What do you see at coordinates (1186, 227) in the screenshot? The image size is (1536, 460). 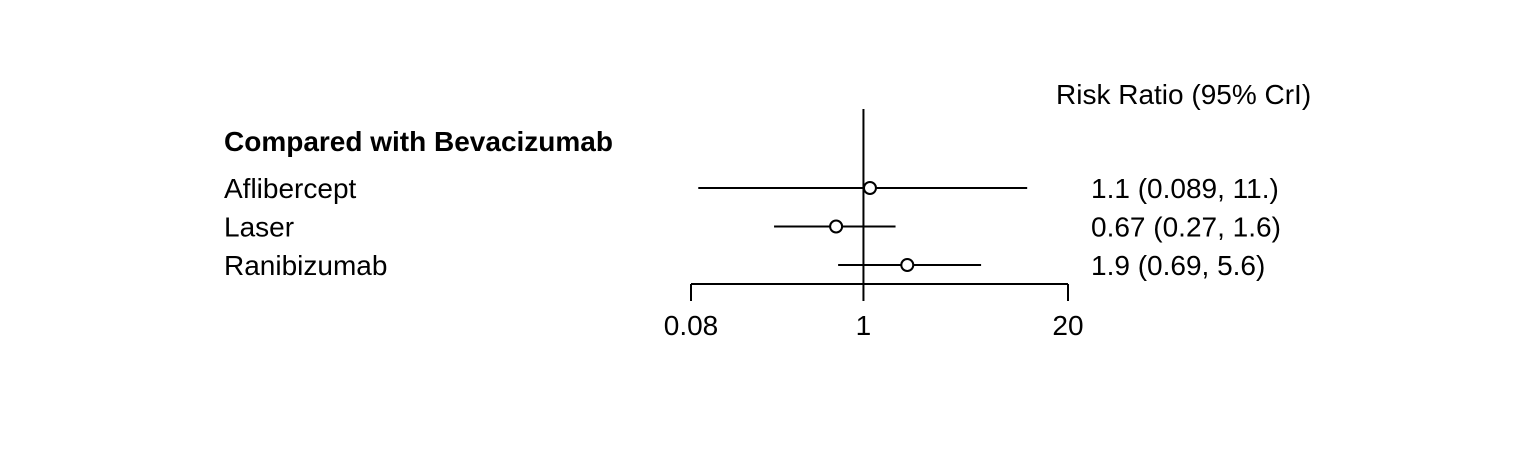 I see `row-value-text: 0.67 (0.27, 1.6)` at bounding box center [1186, 227].